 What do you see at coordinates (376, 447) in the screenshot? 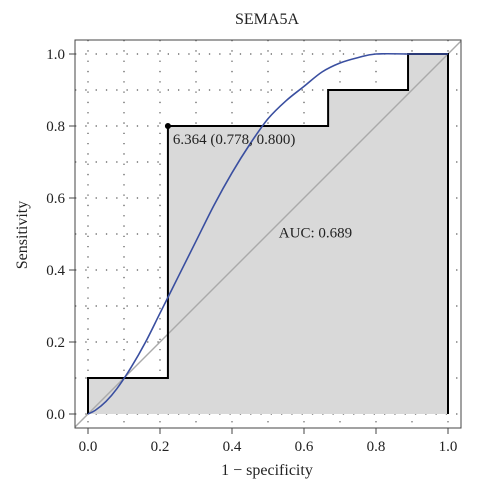
I see `x-tick-label: 0.8` at bounding box center [376, 447].